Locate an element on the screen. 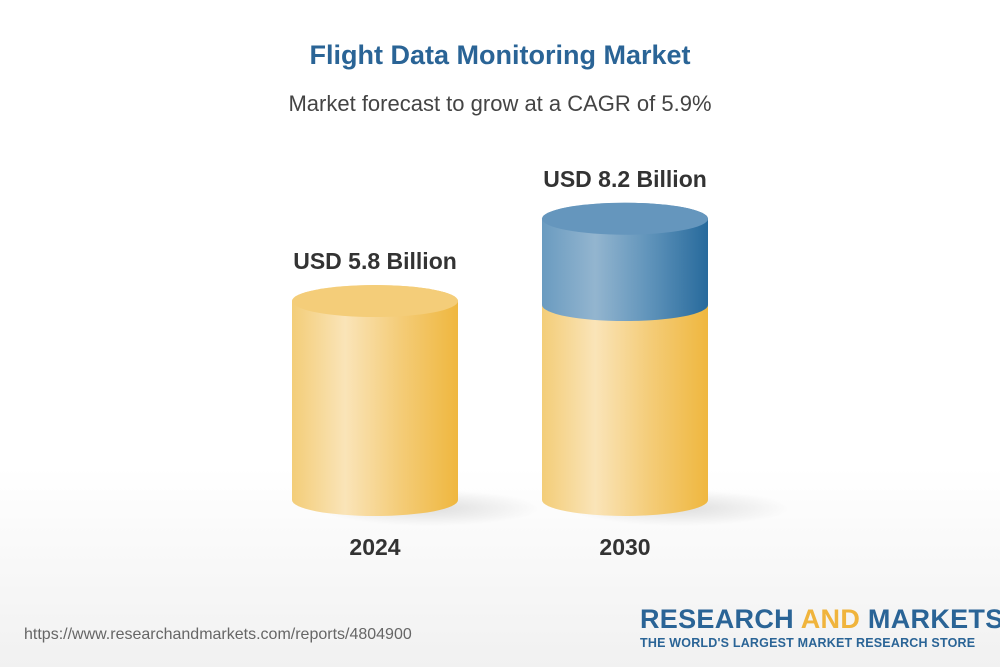  logo-word-markets: MARKETS is located at coordinates (930, 619).